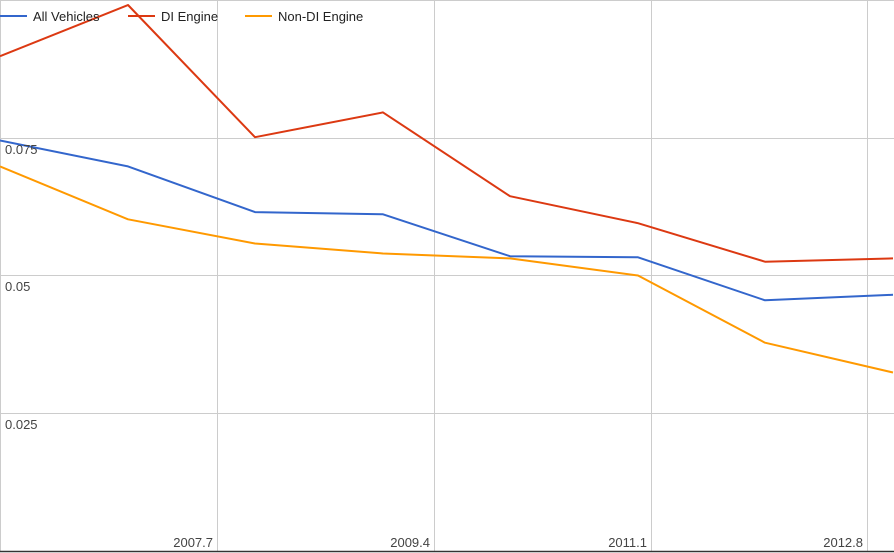  What do you see at coordinates (843, 542) in the screenshot?
I see `x-tick-label: 2012.8` at bounding box center [843, 542].